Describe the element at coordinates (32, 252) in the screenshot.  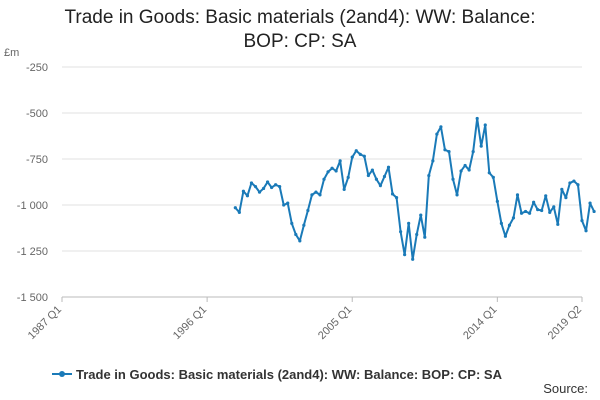
I see `y-tick-label: -1 250` at that location.